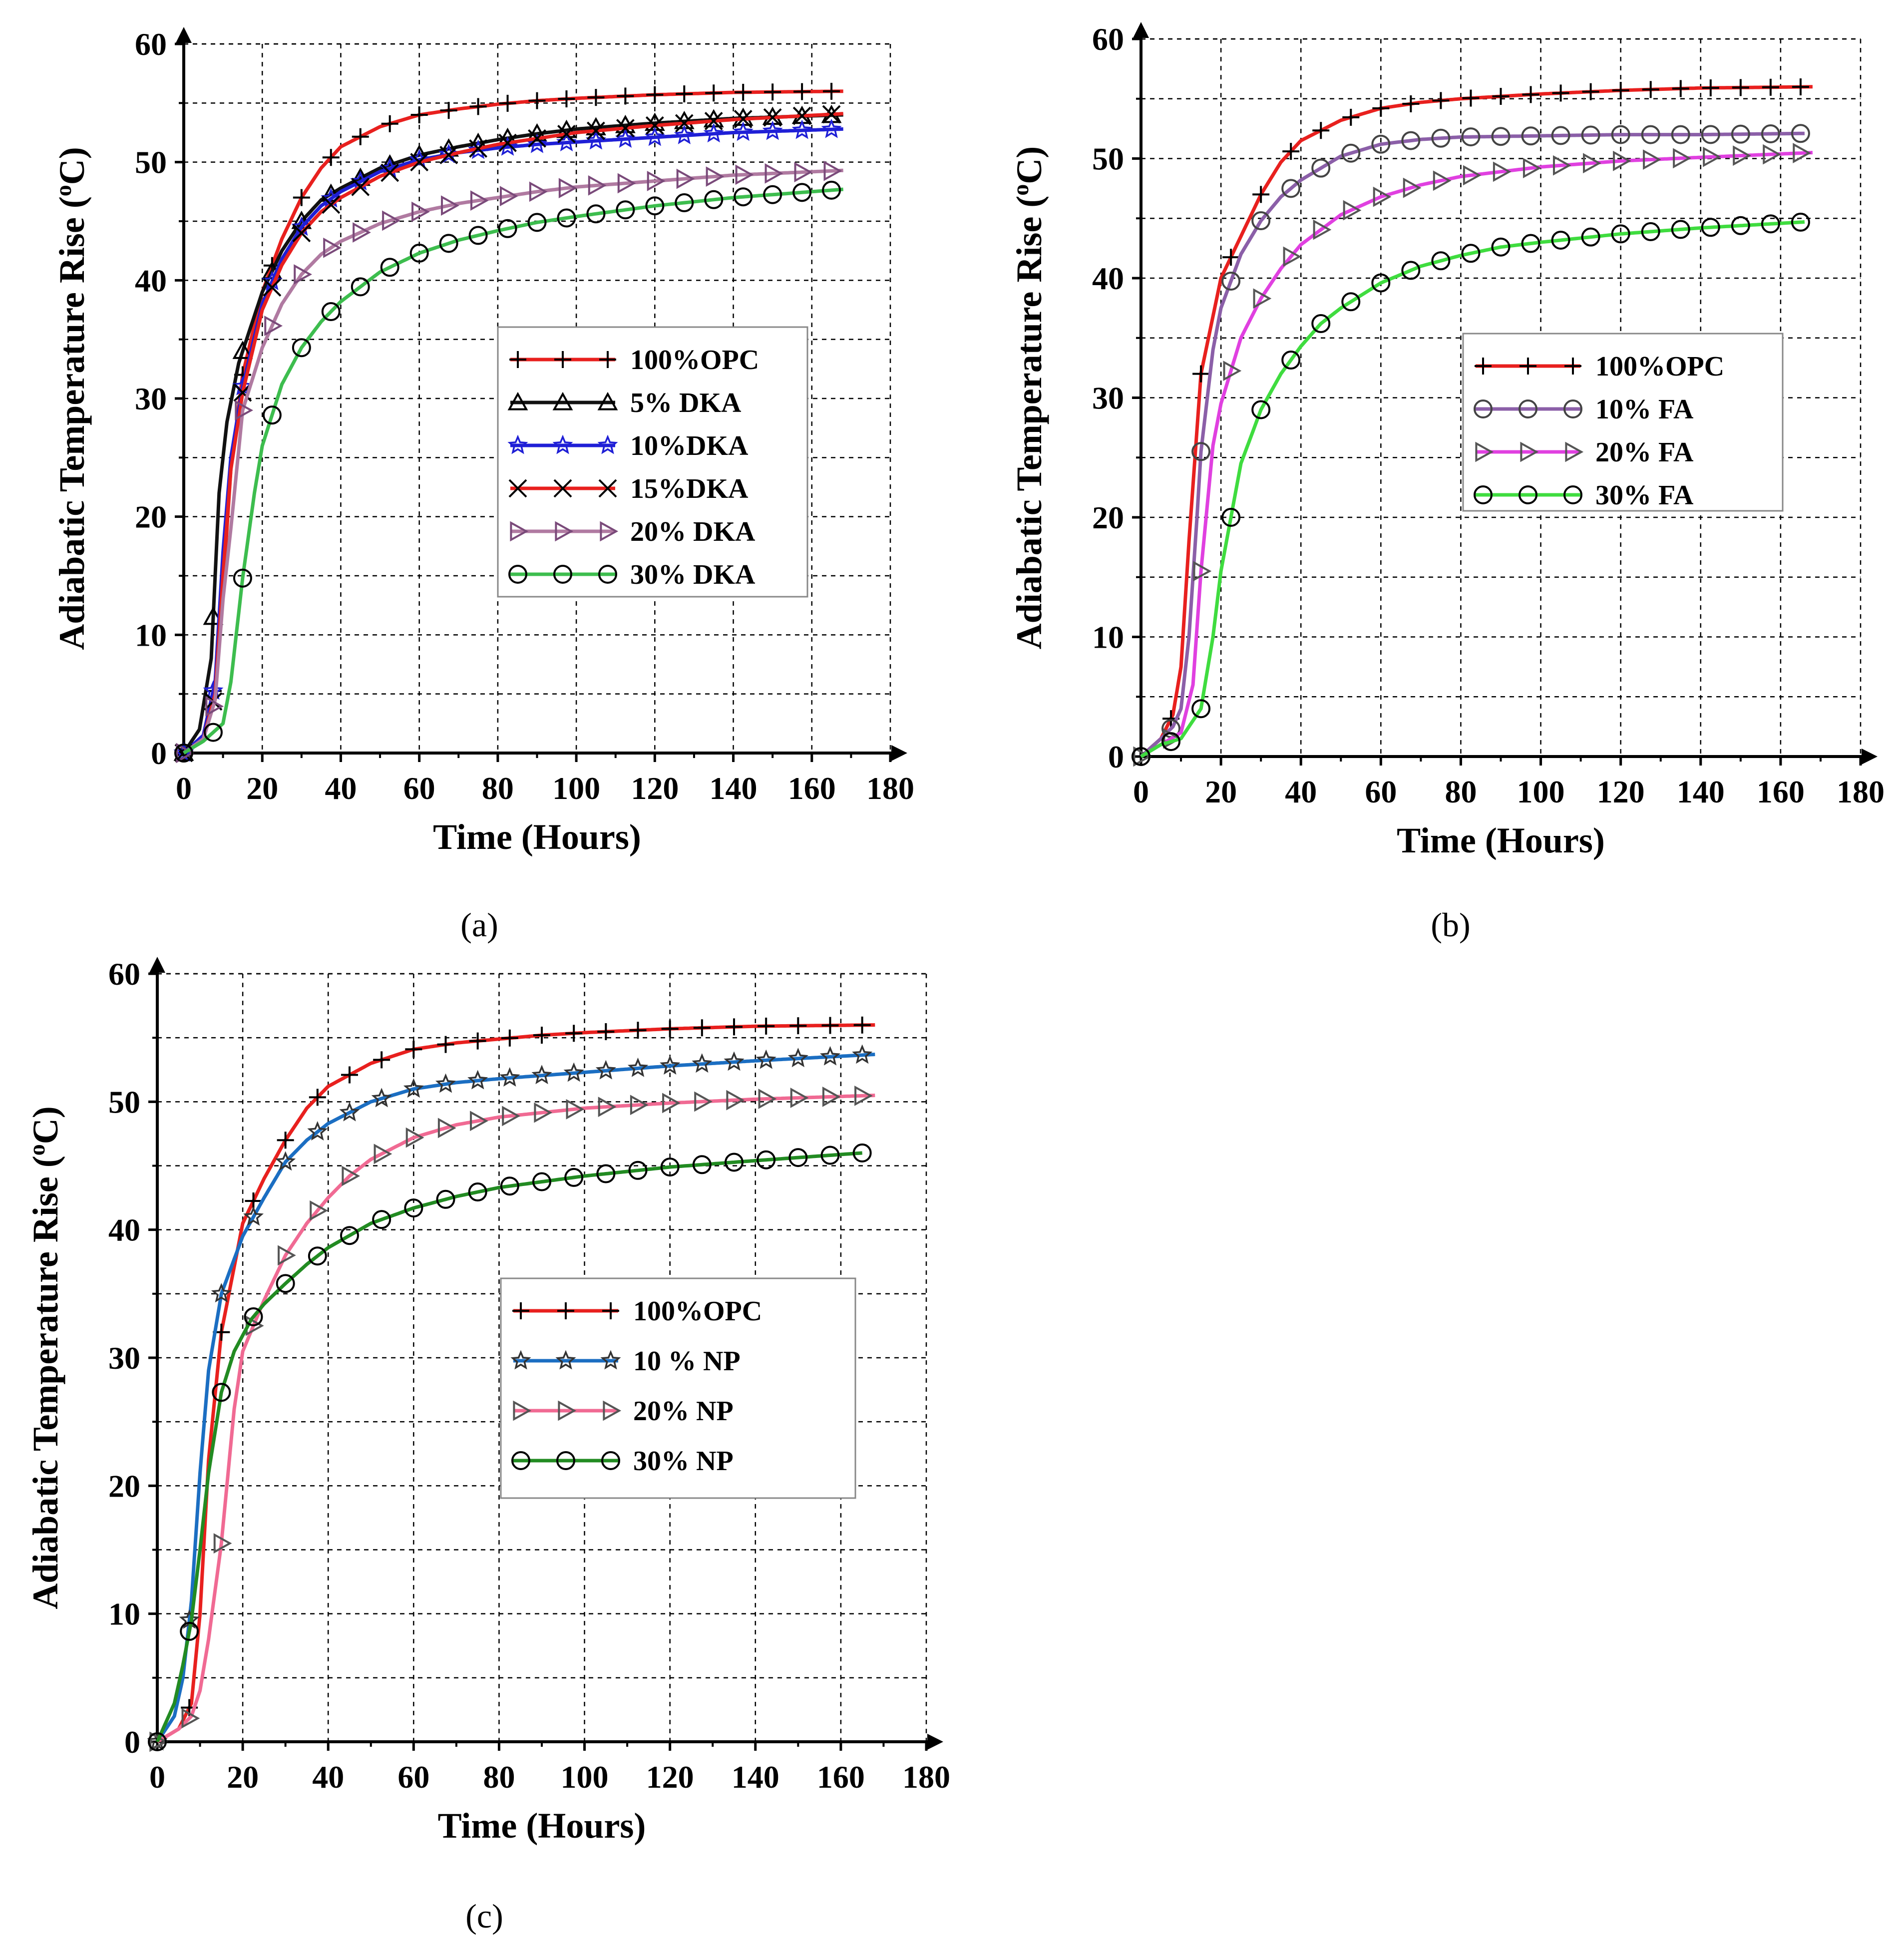 The width and height of the screenshot is (1904, 1945). What do you see at coordinates (184, 35) in the screenshot?
I see `y-axis-arrow` at bounding box center [184, 35].